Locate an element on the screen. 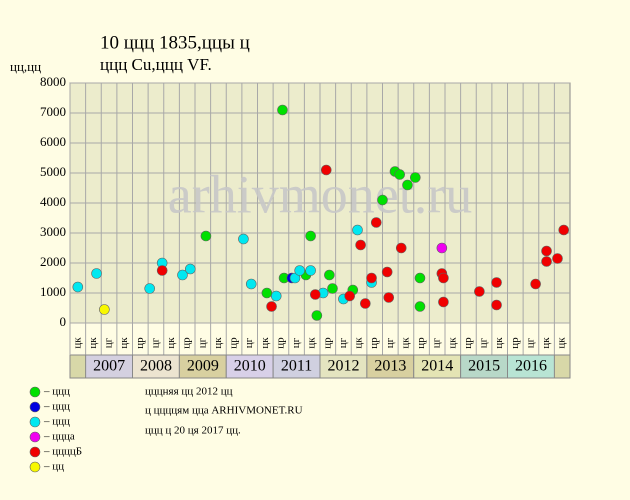 The width and height of the screenshot is (630, 500). watermark: arhivmonet.ru is located at coordinates (320, 194).